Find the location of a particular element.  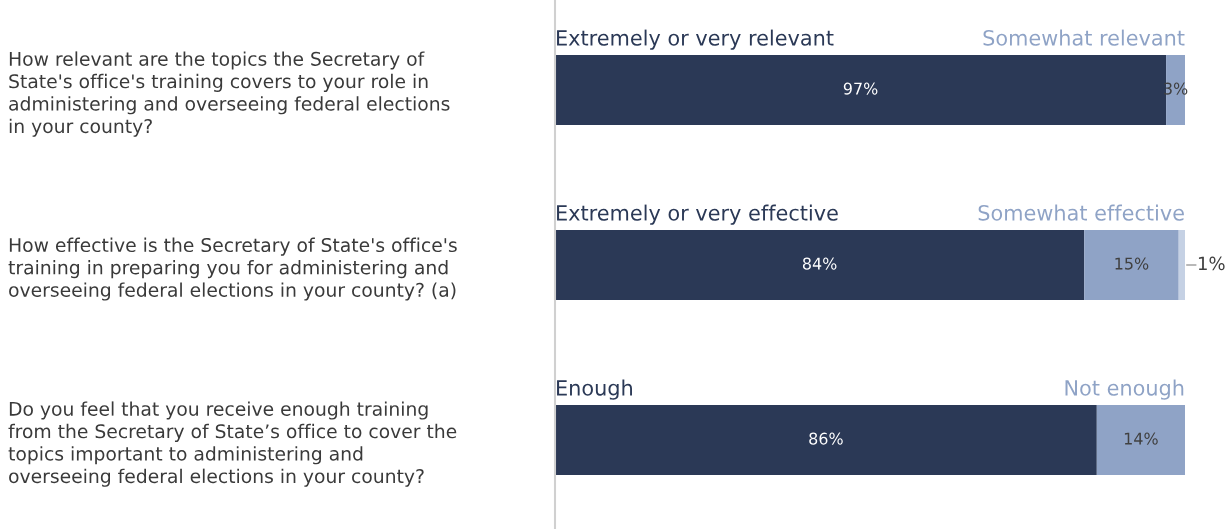

data-label: 84% is located at coordinates (819, 263).